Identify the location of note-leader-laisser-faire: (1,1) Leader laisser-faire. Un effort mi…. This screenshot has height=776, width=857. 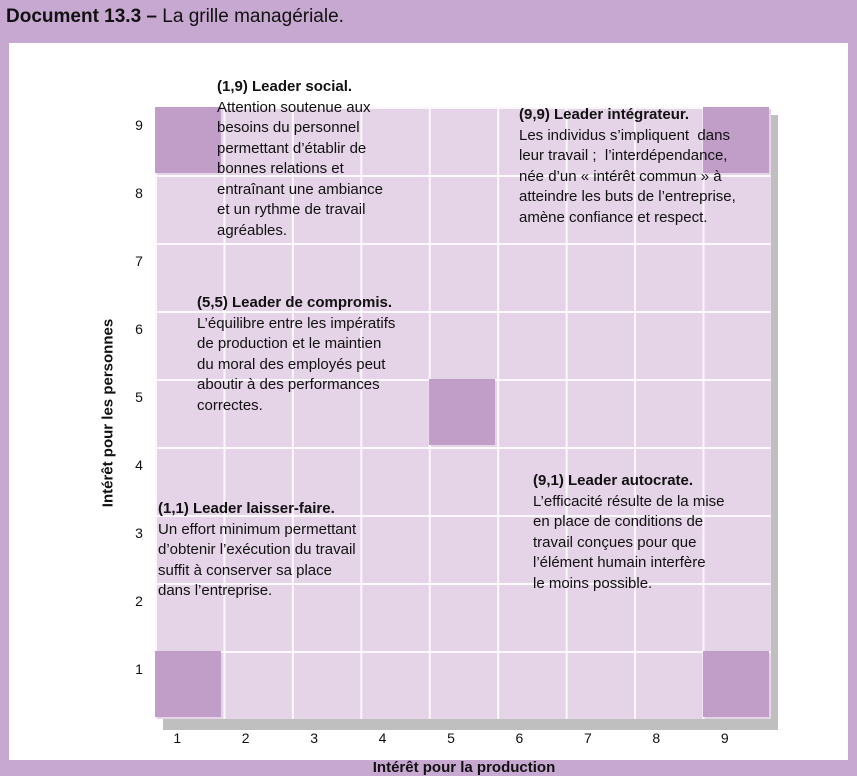
(257, 550).